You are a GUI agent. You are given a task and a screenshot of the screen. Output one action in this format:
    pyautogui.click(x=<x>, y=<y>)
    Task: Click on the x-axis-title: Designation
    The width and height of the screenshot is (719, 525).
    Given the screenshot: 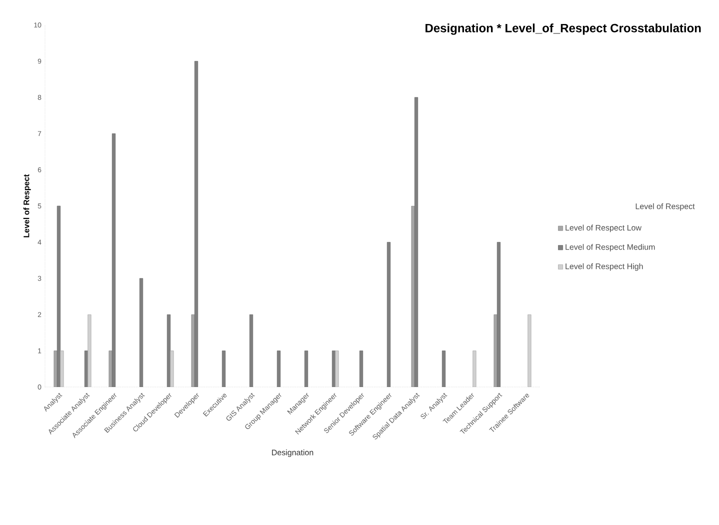 What is the action you would take?
    pyautogui.click(x=293, y=453)
    